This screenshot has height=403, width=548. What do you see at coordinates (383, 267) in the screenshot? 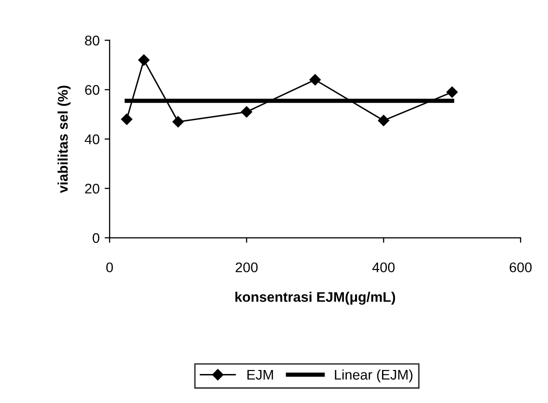
I see `x-tick-label: 400` at bounding box center [383, 267].